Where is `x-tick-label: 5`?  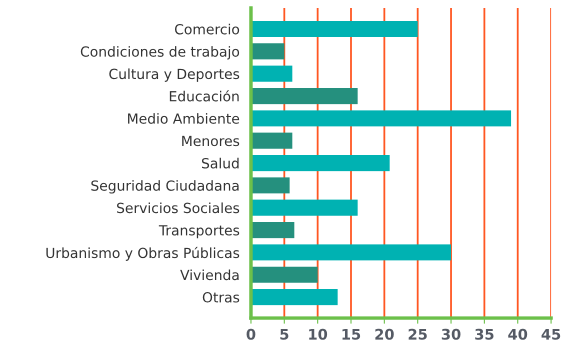 x-tick-label: 5 is located at coordinates (284, 334).